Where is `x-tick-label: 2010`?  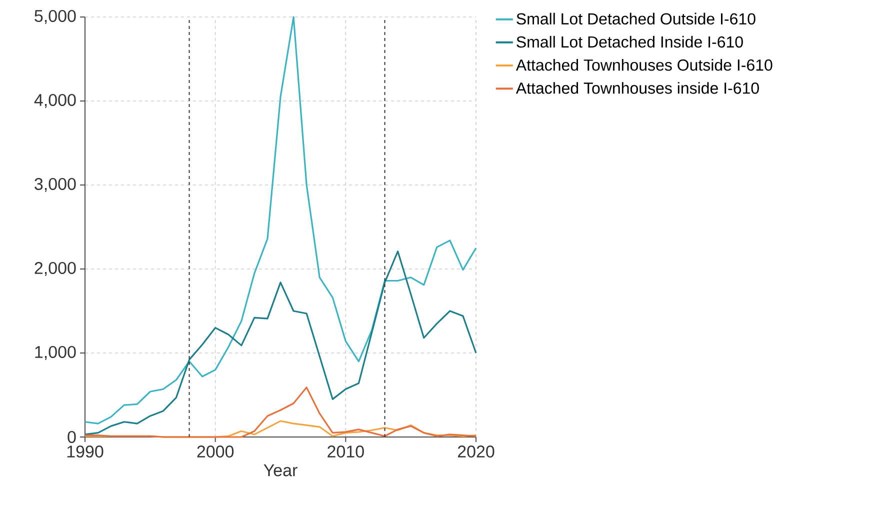 x-tick-label: 2010 is located at coordinates (346, 452).